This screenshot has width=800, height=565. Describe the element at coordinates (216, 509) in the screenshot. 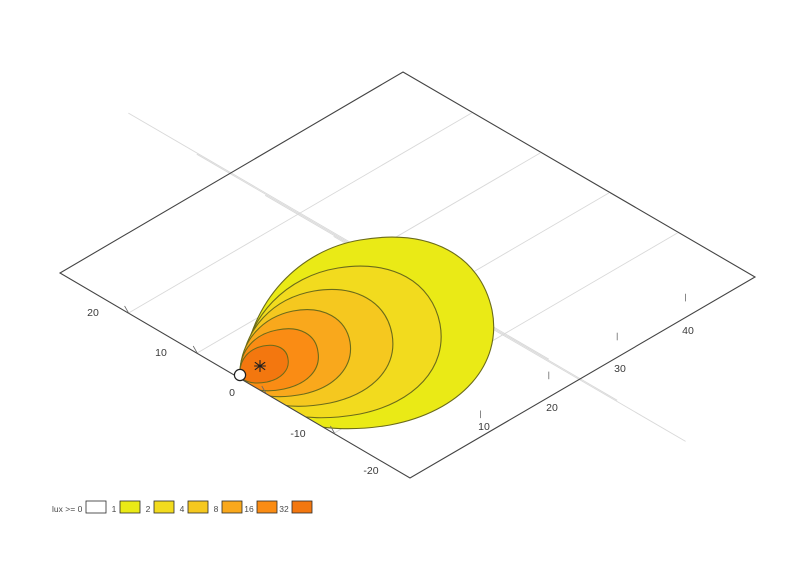

I see `legend-item-4-label: 8` at that location.